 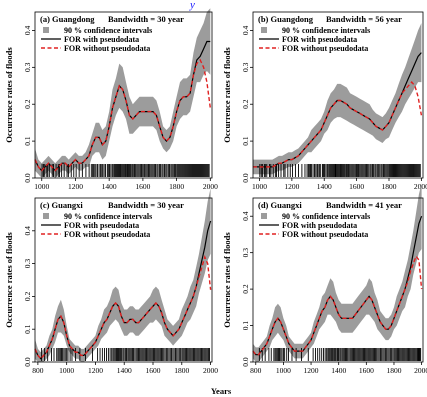 I want to click on panel-title: (b) Guangdong, so click(x=286, y=19).